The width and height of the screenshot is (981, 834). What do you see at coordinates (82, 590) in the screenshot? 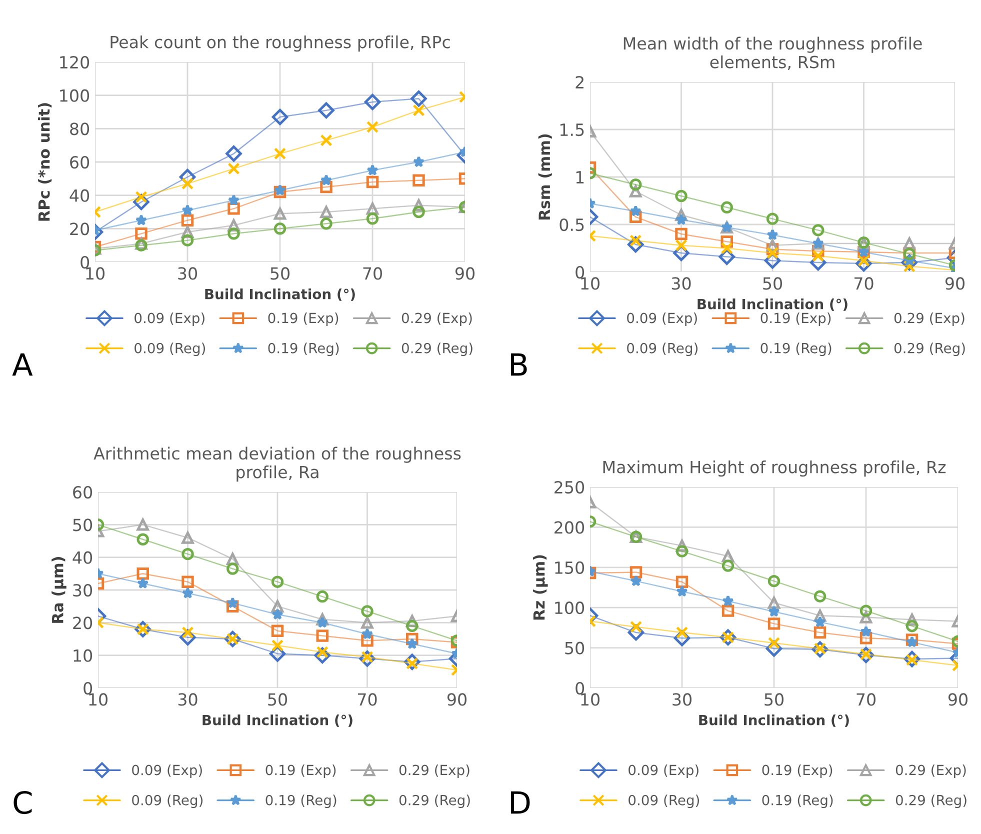
I see `y-tick-label: 30` at bounding box center [82, 590].